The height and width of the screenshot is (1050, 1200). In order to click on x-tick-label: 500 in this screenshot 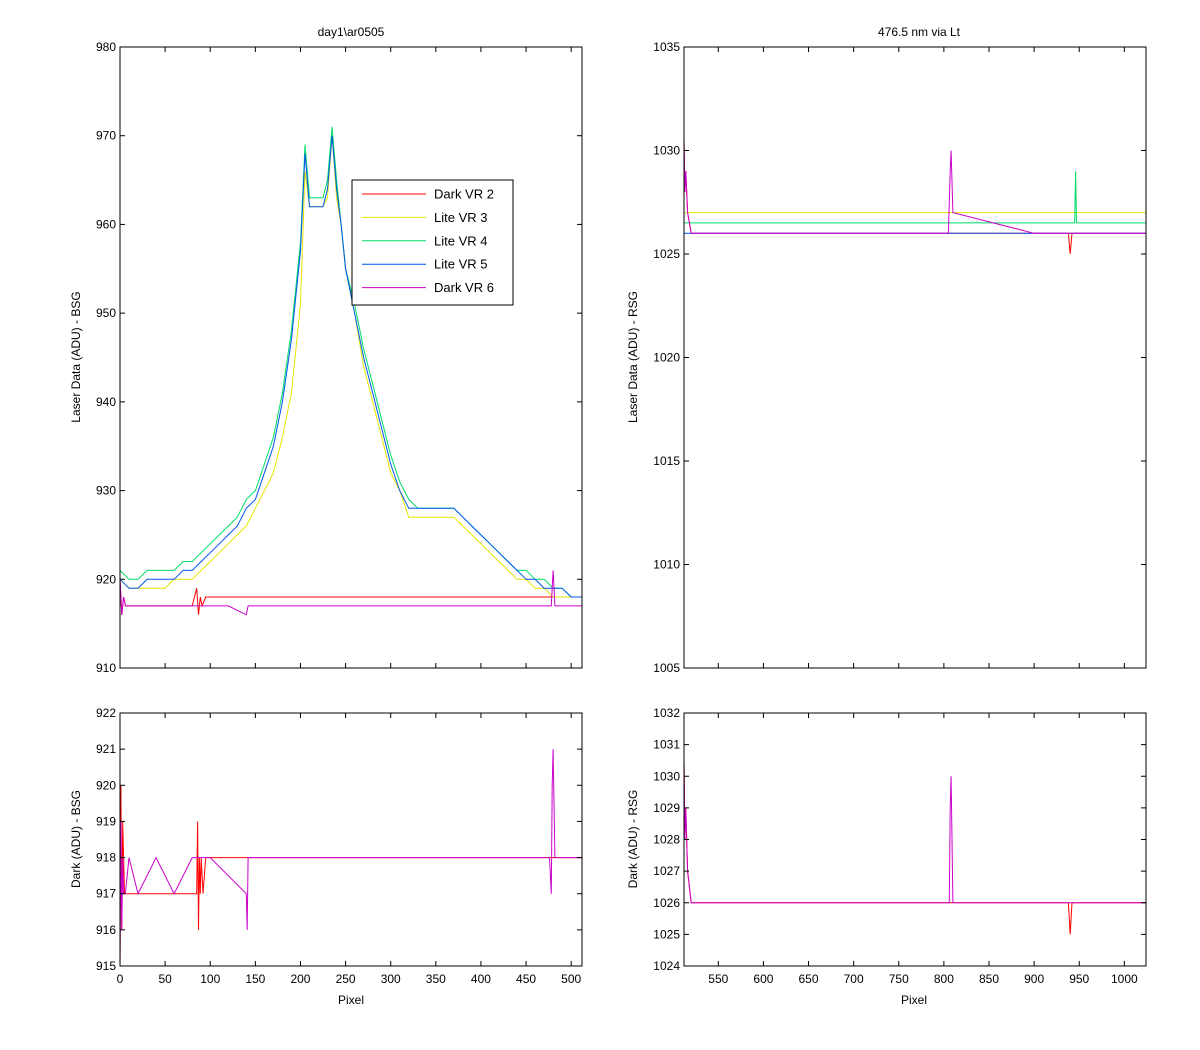, I will do `click(571, 979)`.